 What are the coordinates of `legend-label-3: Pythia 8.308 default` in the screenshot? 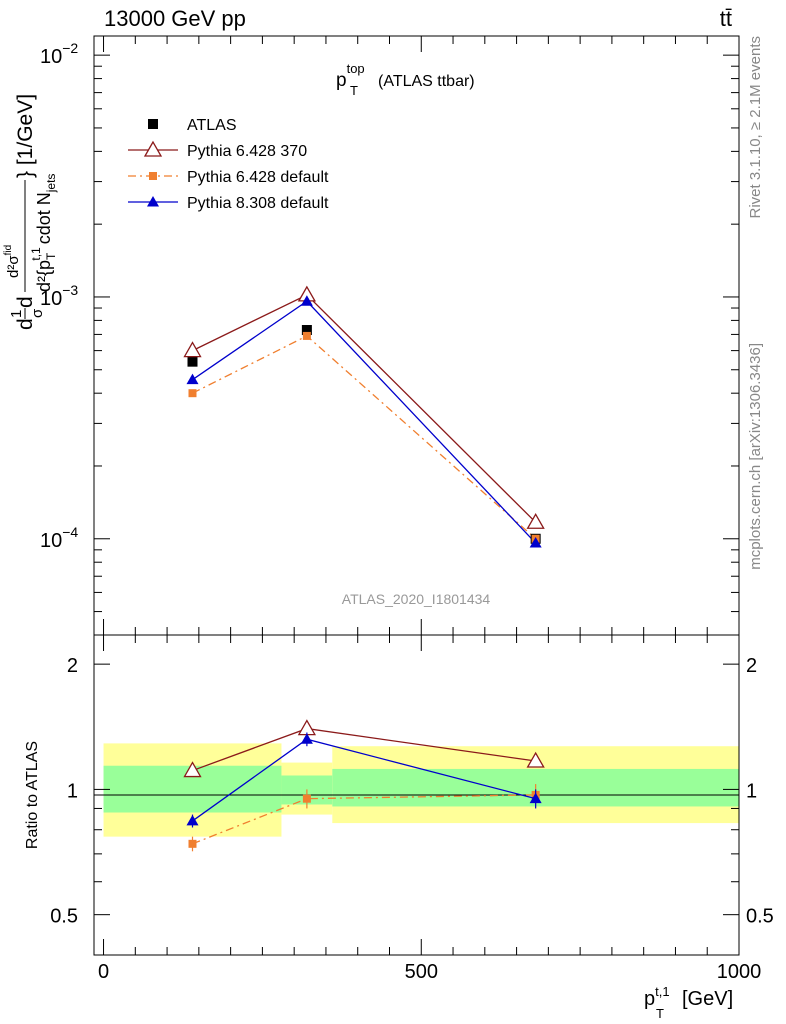 It's located at (258, 203).